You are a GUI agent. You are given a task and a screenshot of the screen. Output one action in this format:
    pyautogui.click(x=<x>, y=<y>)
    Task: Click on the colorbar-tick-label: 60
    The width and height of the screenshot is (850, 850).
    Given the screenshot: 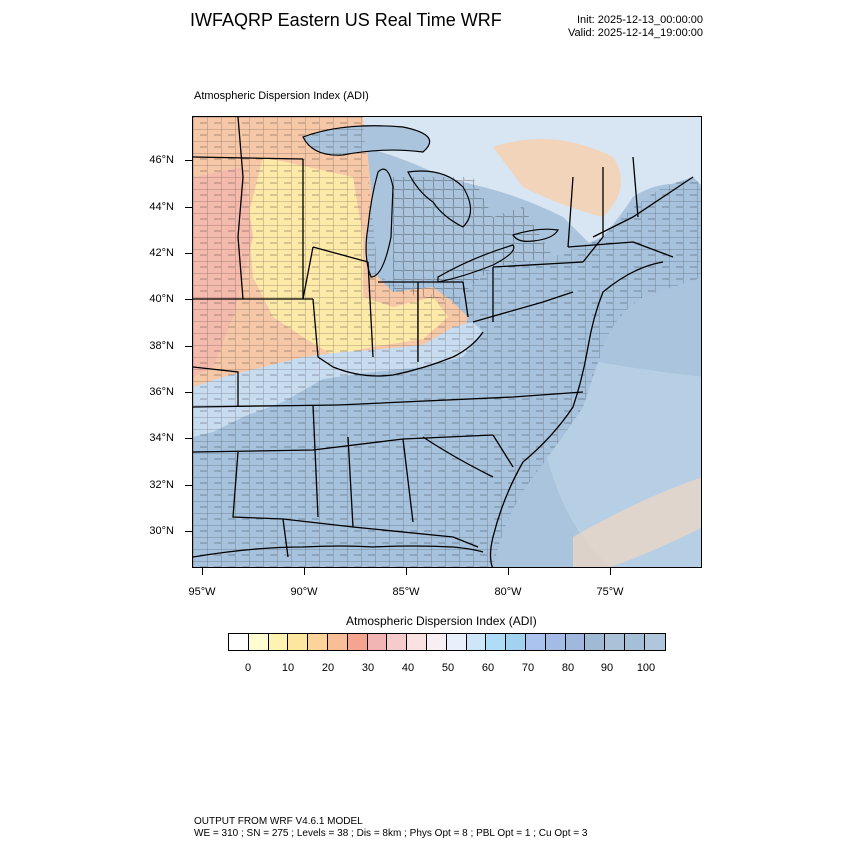 What is the action you would take?
    pyautogui.click(x=488, y=668)
    